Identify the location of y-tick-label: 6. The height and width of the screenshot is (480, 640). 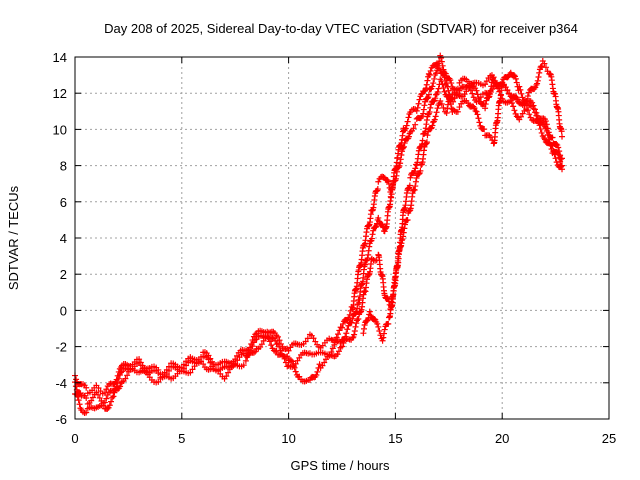
(63, 202).